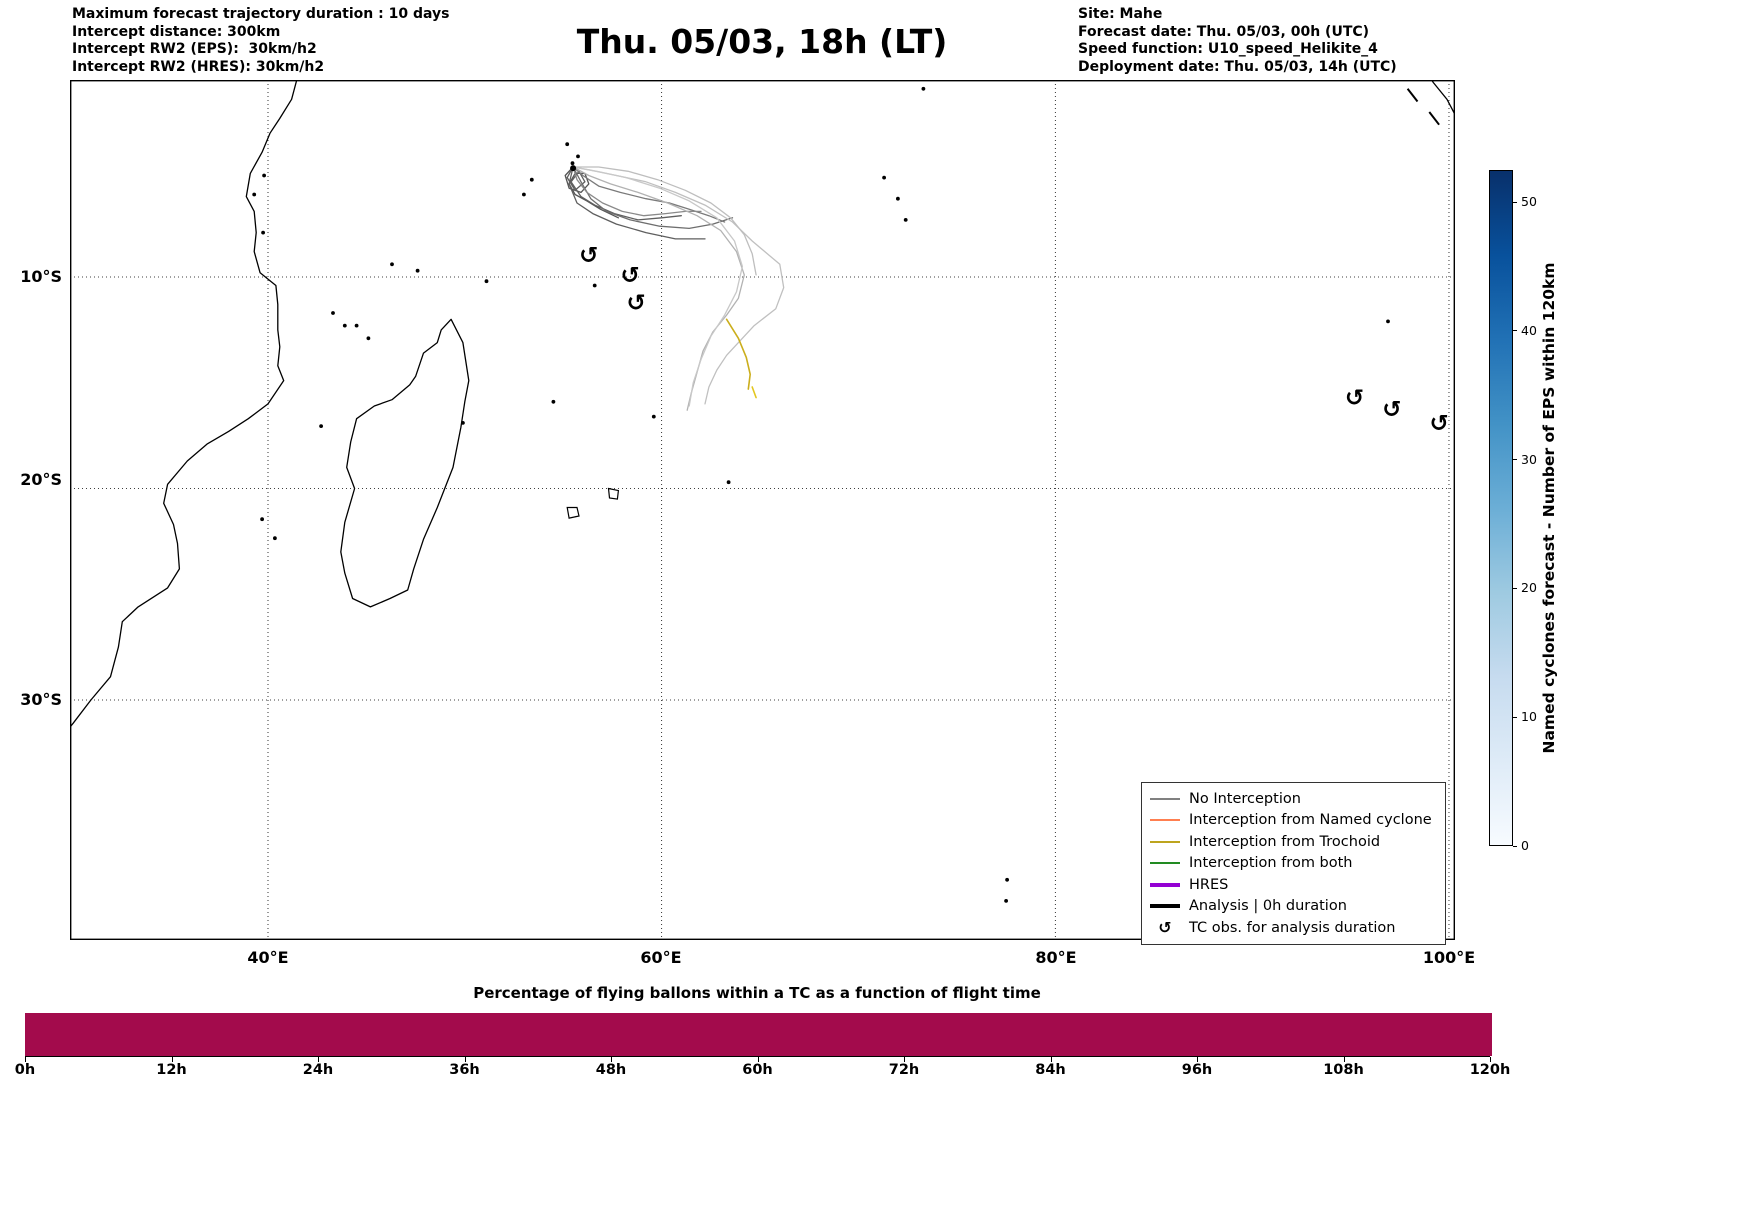 Image resolution: width=1752 pixels, height=1213 pixels. Describe the element at coordinates (198, 66) in the screenshot. I see `setting-line: Intercept RW2 (HRES): 30km/h2` at that location.